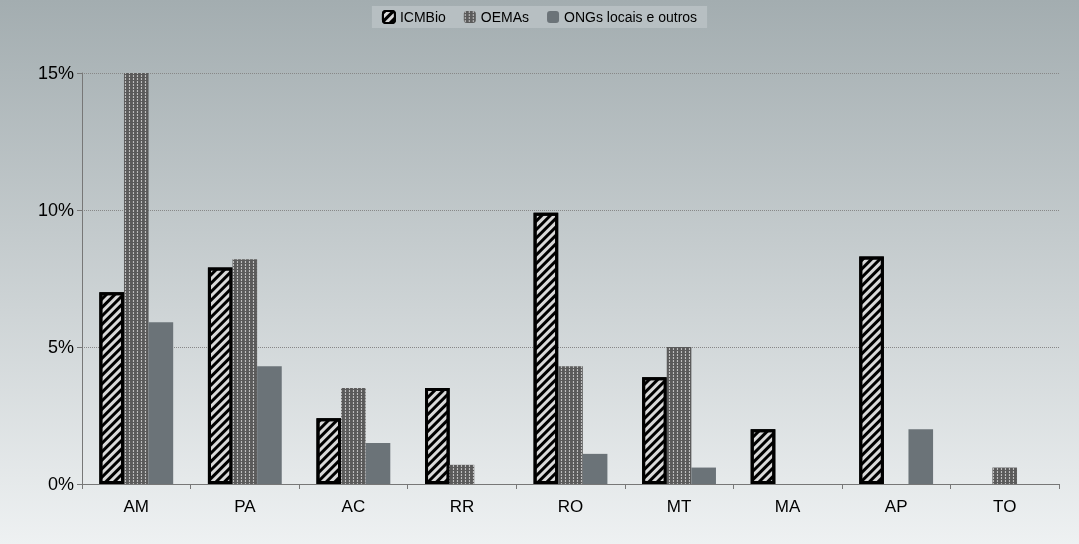  Describe the element at coordinates (505, 17) in the screenshot. I see `legend-label: OEMAs` at that location.